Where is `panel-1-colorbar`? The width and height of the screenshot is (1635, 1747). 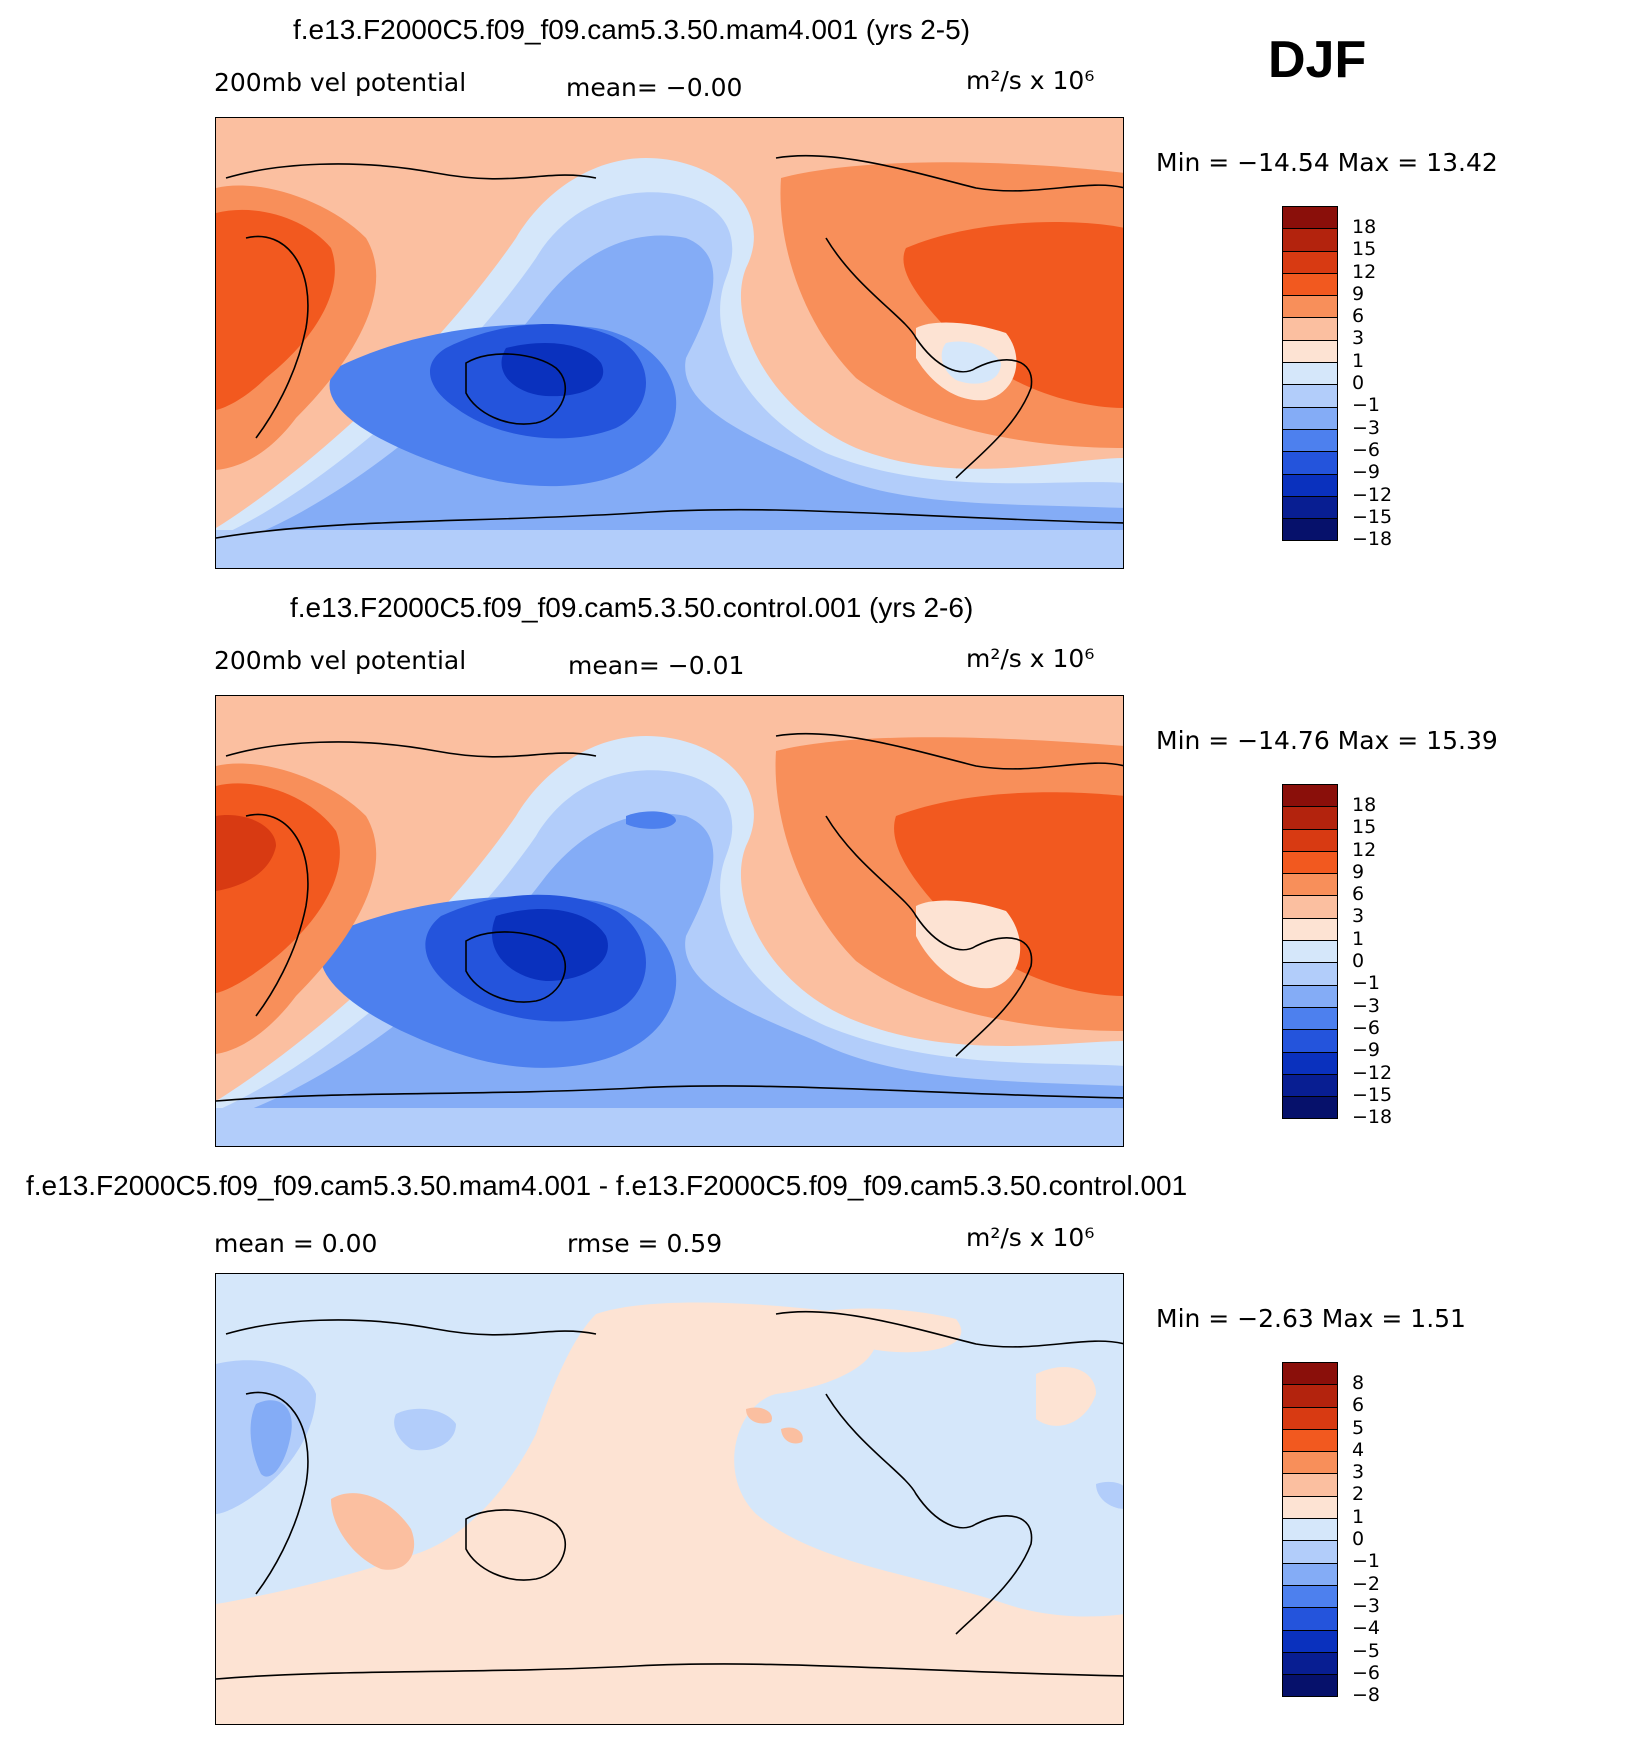 panel-1-colorbar is located at coordinates (1310, 374).